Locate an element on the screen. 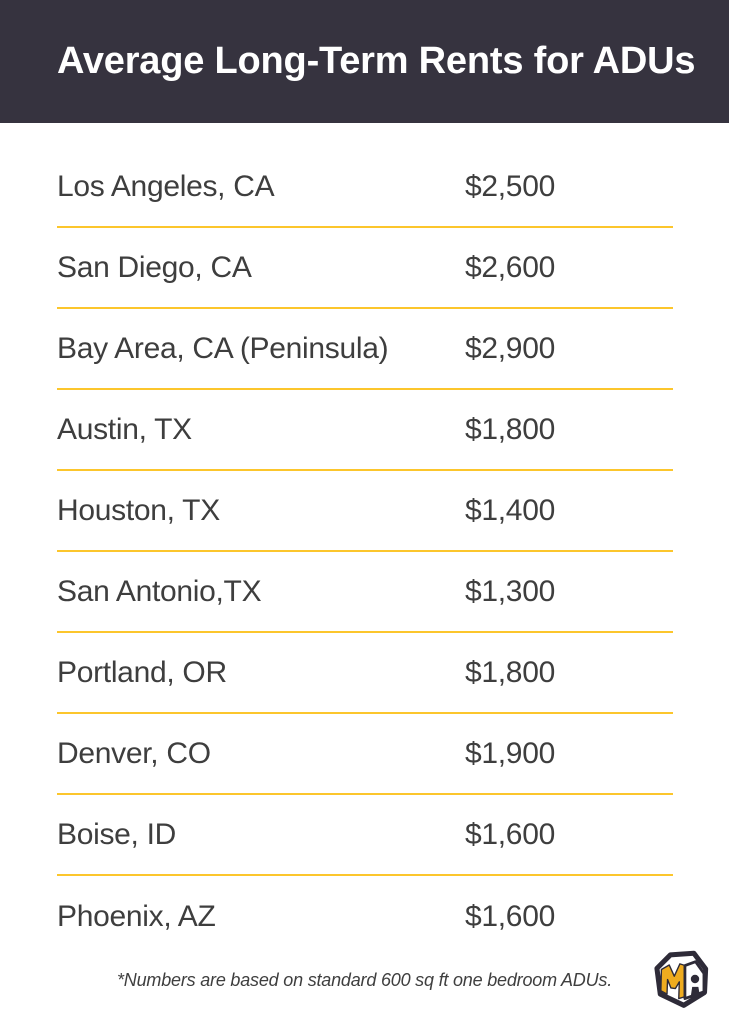 The image size is (729, 1024). logo-a-leg-gap is located at coordinates (695, 992).